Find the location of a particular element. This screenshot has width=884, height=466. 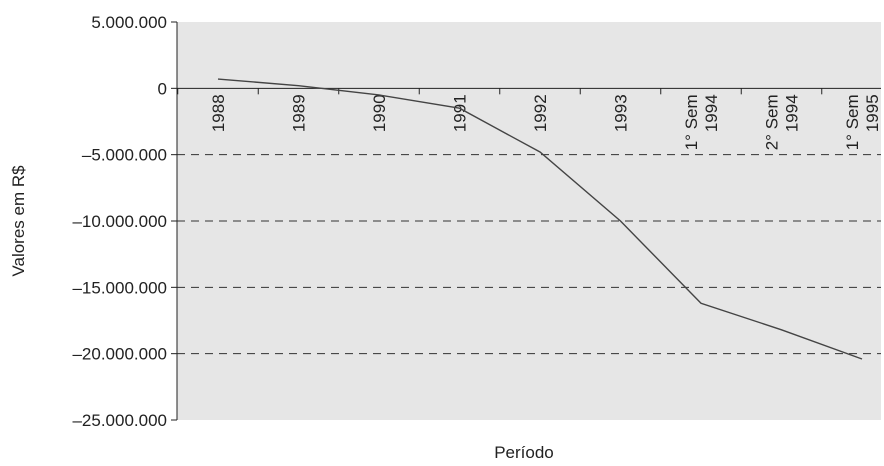

y-tick-label: 5.000.000 is located at coordinates (129, 22).